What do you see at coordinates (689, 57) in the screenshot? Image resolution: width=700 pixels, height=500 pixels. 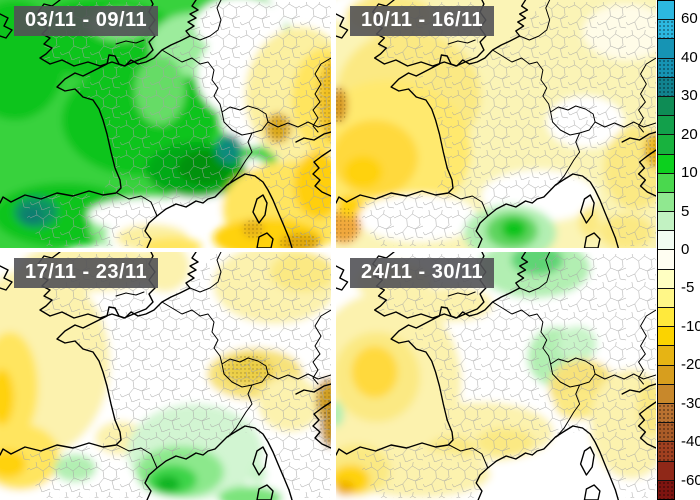 I see `color-scale-tick-label: 40` at bounding box center [689, 57].